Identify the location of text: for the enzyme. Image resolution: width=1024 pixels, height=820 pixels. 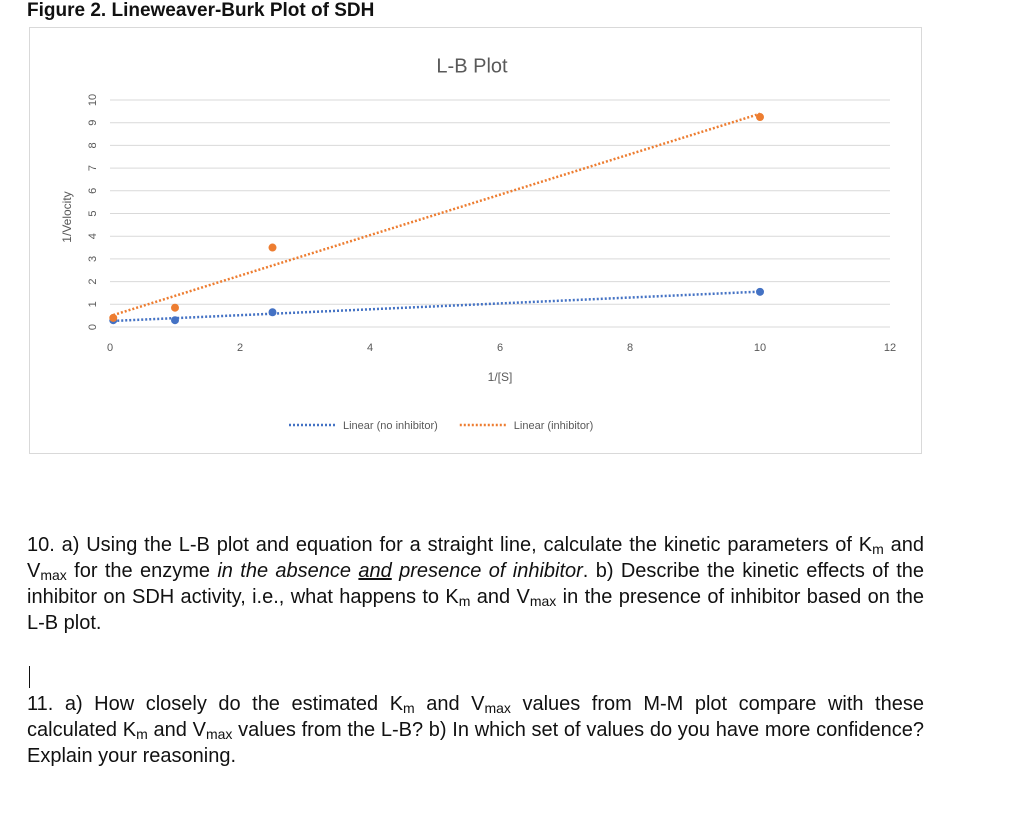
(142, 571).